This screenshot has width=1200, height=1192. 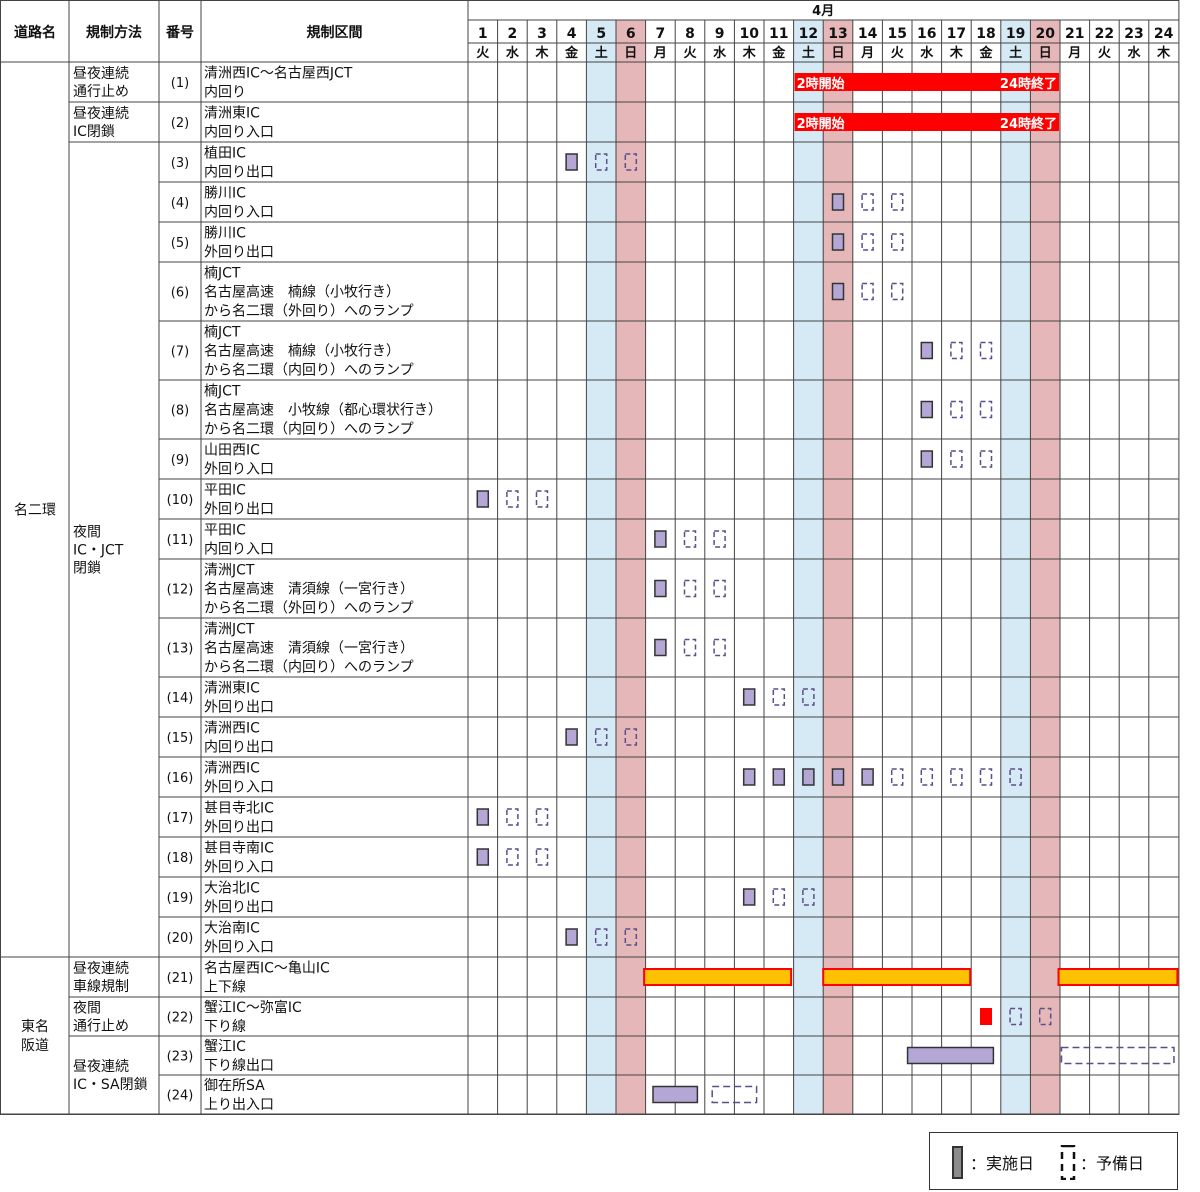 I want to click on row-20-section-line-1: 外回り入口, so click(x=239, y=948).